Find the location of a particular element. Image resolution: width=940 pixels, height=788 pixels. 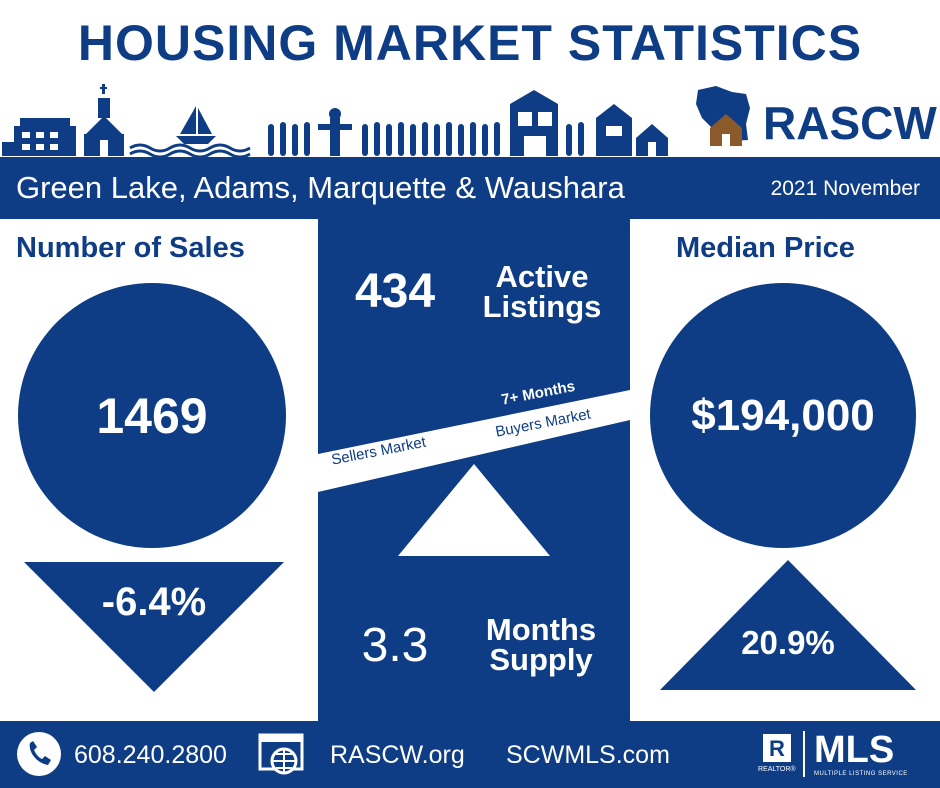

logo-text: RASCW is located at coordinates (850, 123).